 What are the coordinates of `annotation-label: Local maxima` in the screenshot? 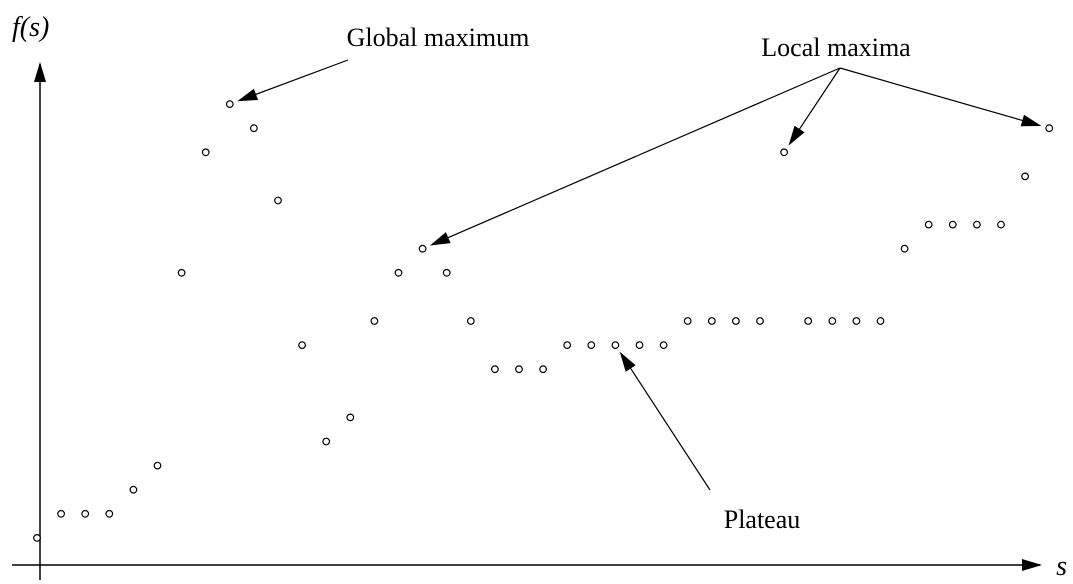 It's located at (836, 47).